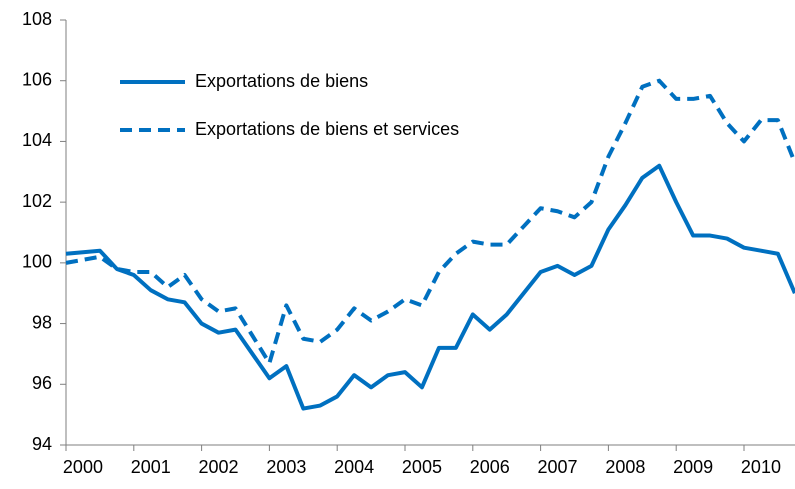 The height and width of the screenshot is (489, 795). What do you see at coordinates (281, 81) in the screenshot?
I see `legend-label: Exportations de biens` at bounding box center [281, 81].